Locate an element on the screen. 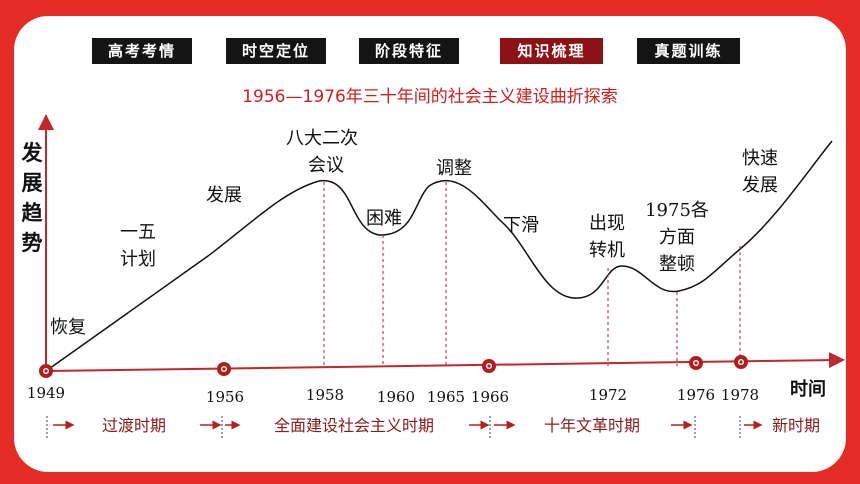 The image size is (860, 484). x-axis-label: 时间 is located at coordinates (808, 389).